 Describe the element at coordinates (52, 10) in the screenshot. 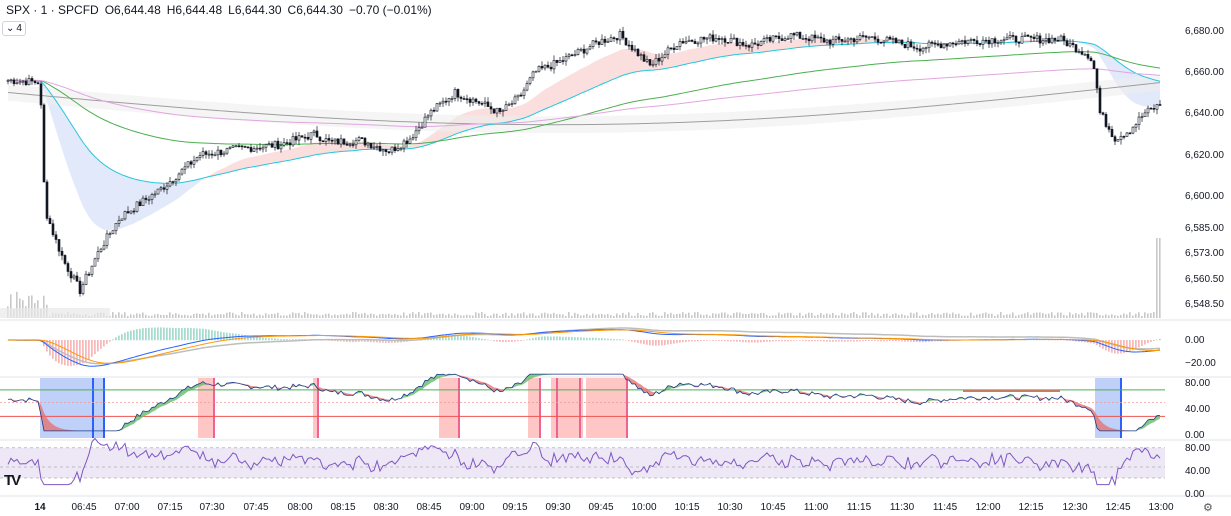

I see `symbol-title: SPX · 1 · SPCFD` at that location.